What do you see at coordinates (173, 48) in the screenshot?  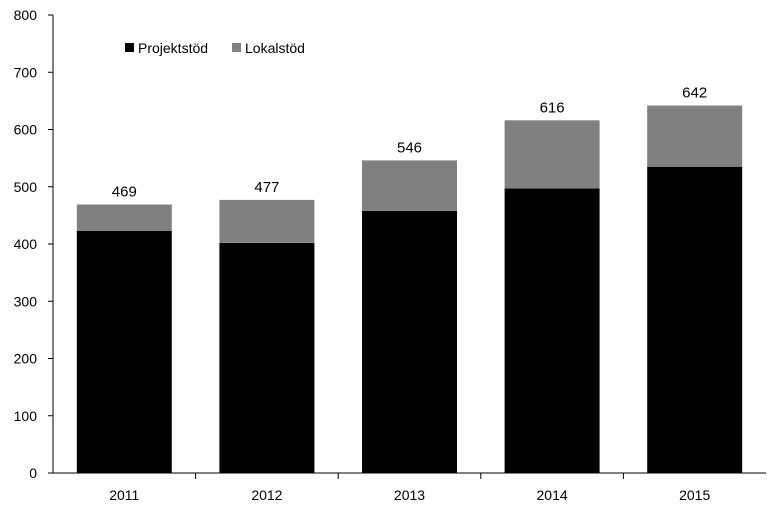 I see `legend-label-projektstod: Projektstöd` at bounding box center [173, 48].